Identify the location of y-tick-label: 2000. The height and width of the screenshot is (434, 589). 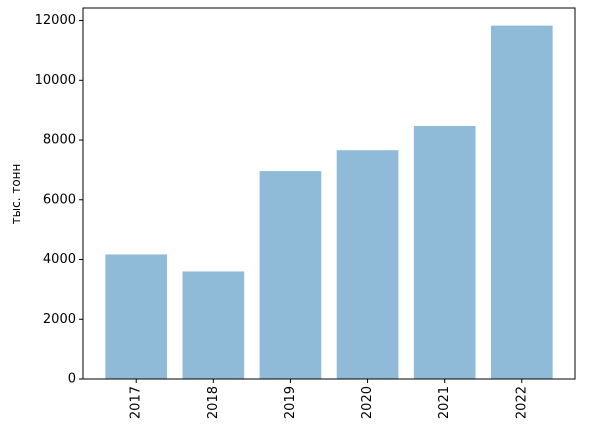
(59, 319).